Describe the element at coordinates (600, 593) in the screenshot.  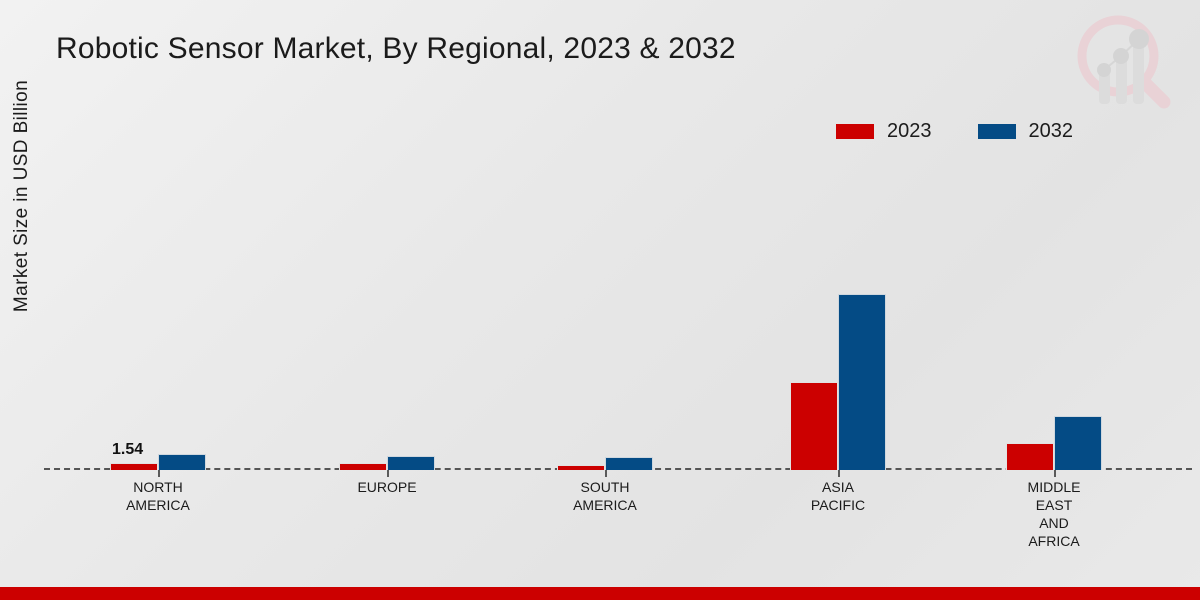
I see `footer-accent-bar` at that location.